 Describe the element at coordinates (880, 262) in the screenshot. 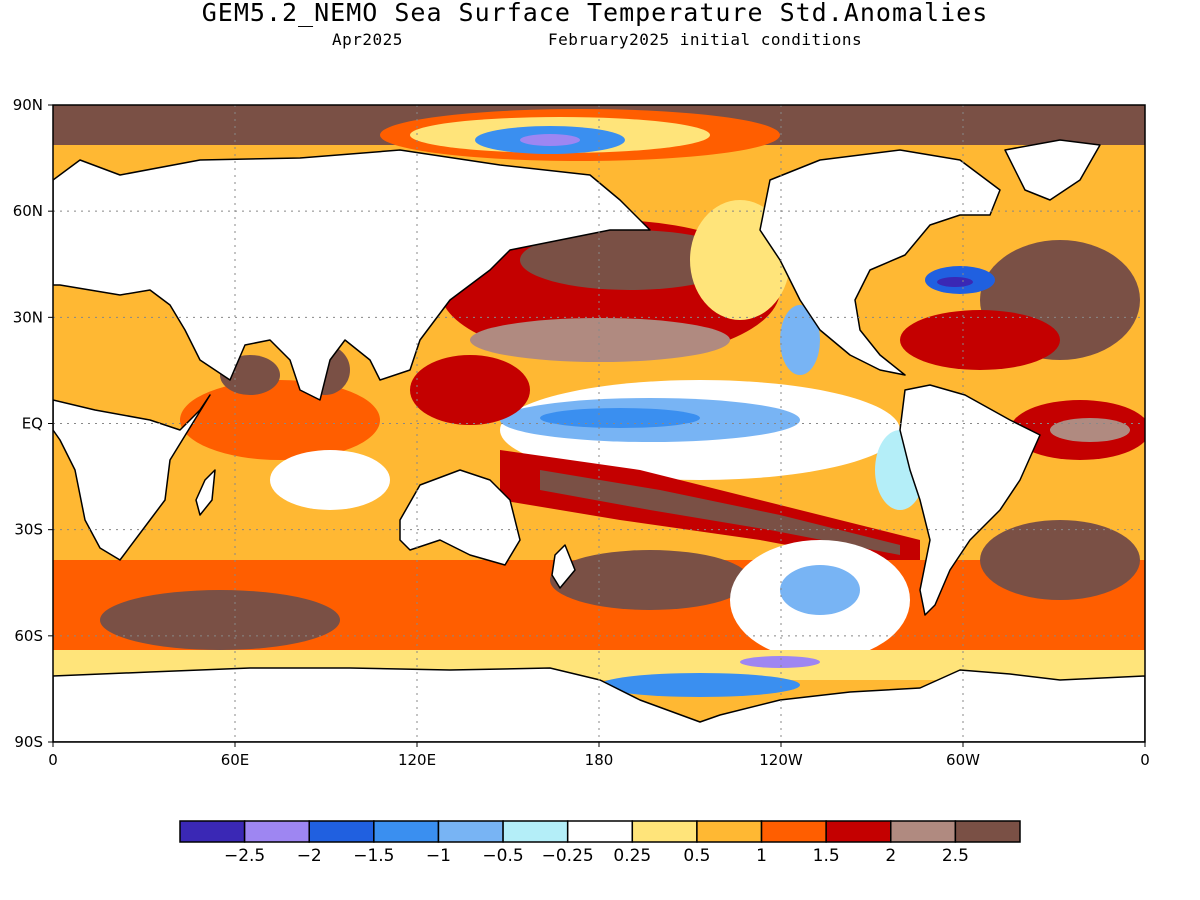

I see `north-america` at that location.